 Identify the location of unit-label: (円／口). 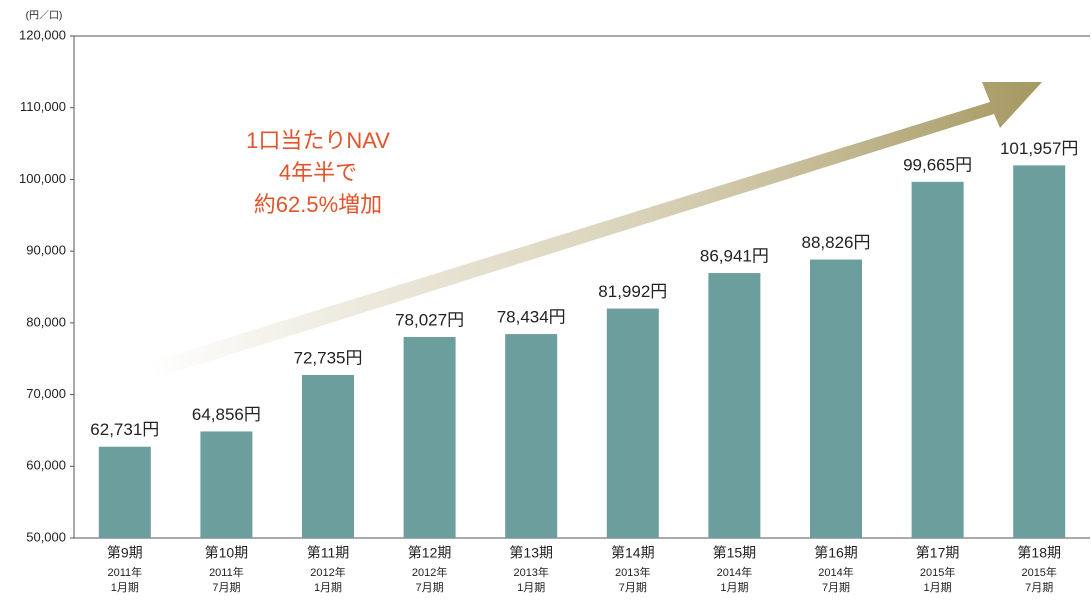
(44, 16).